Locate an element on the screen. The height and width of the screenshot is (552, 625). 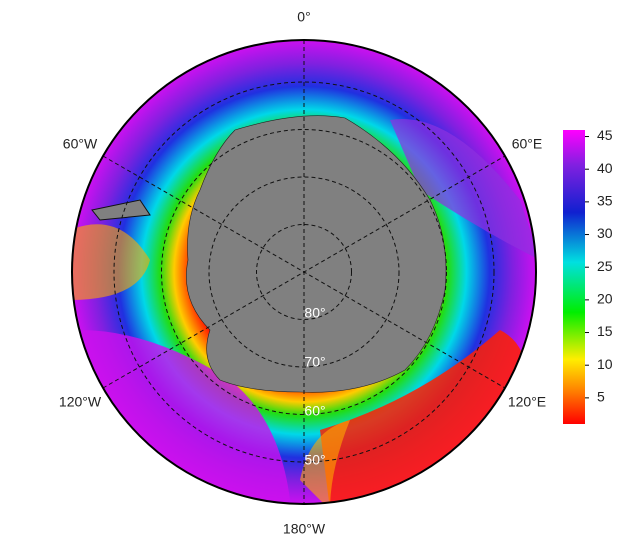
longitude-label: 0° is located at coordinates (303, 17).